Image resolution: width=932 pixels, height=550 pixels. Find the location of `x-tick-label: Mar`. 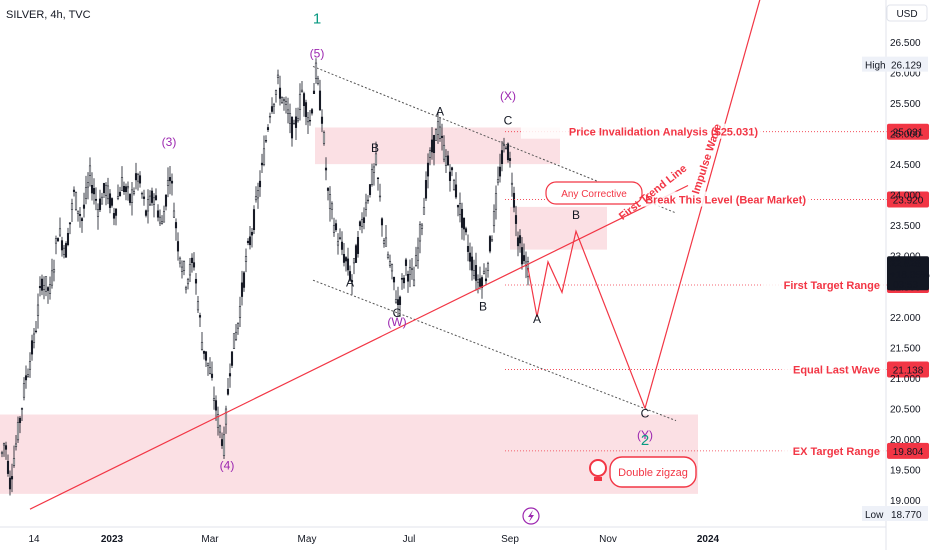

x-tick-label: Mar is located at coordinates (210, 539).